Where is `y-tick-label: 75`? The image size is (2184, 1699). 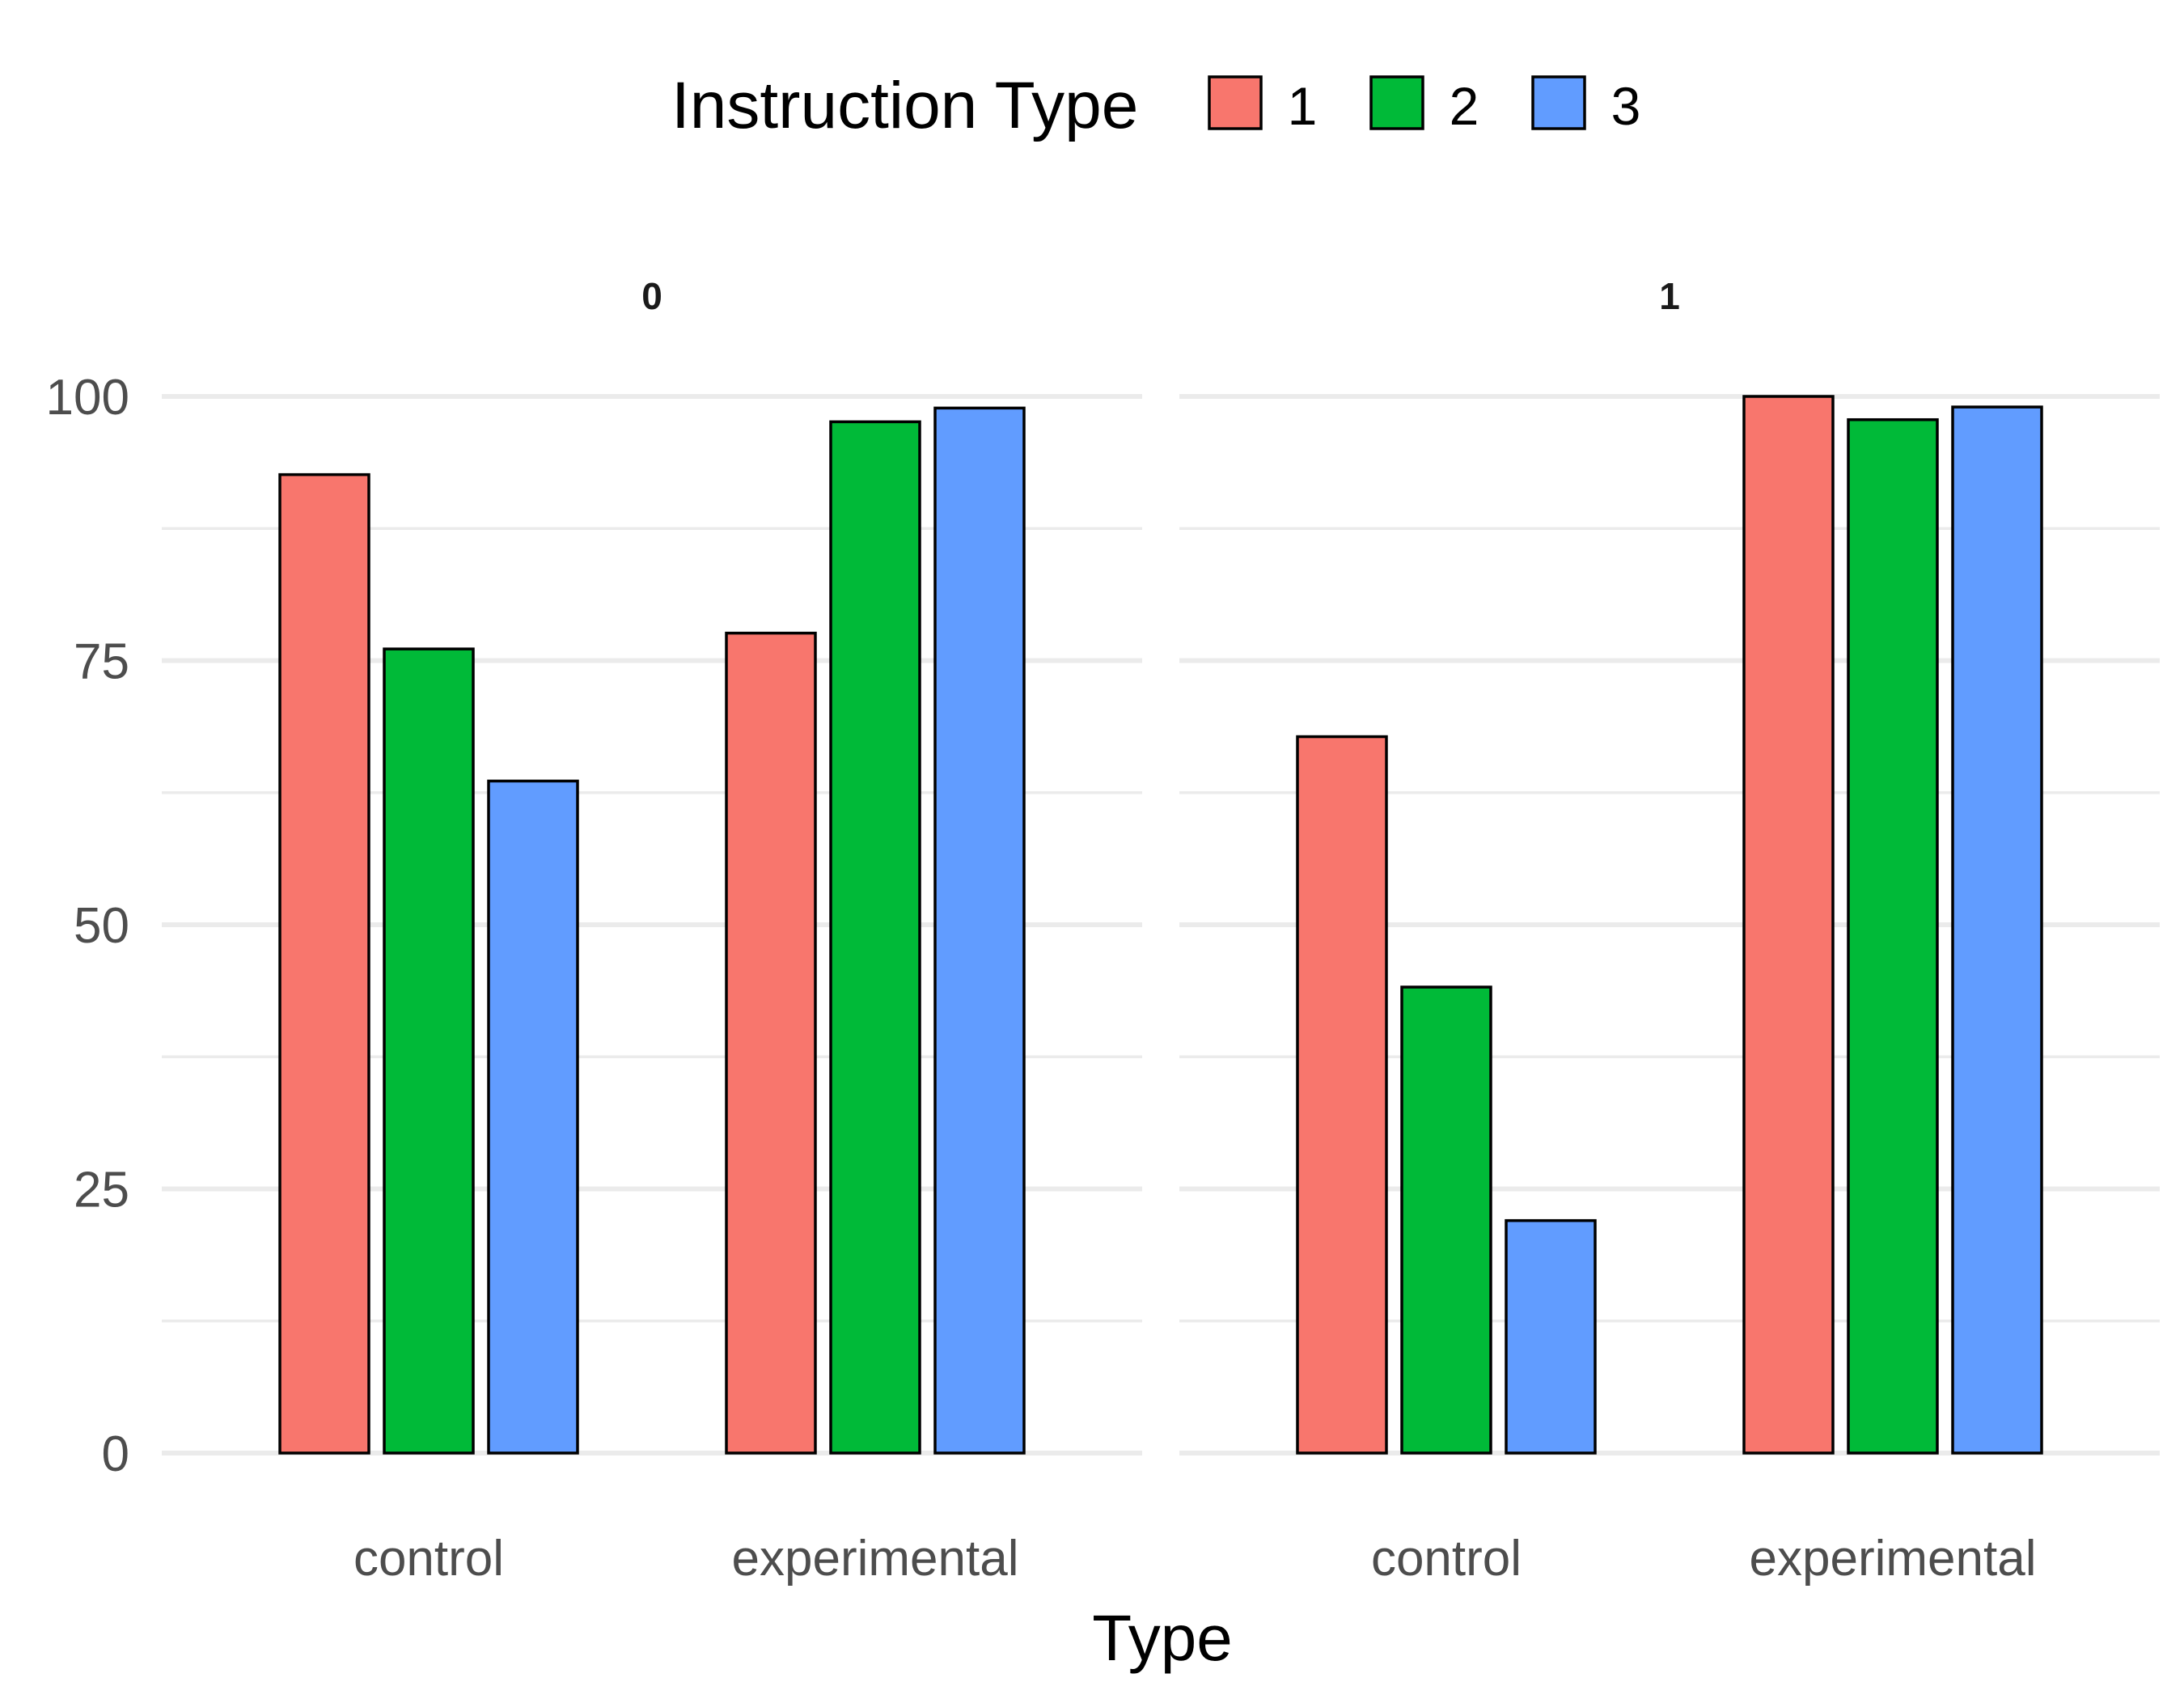
y-tick-label: 75 is located at coordinates (101, 662).